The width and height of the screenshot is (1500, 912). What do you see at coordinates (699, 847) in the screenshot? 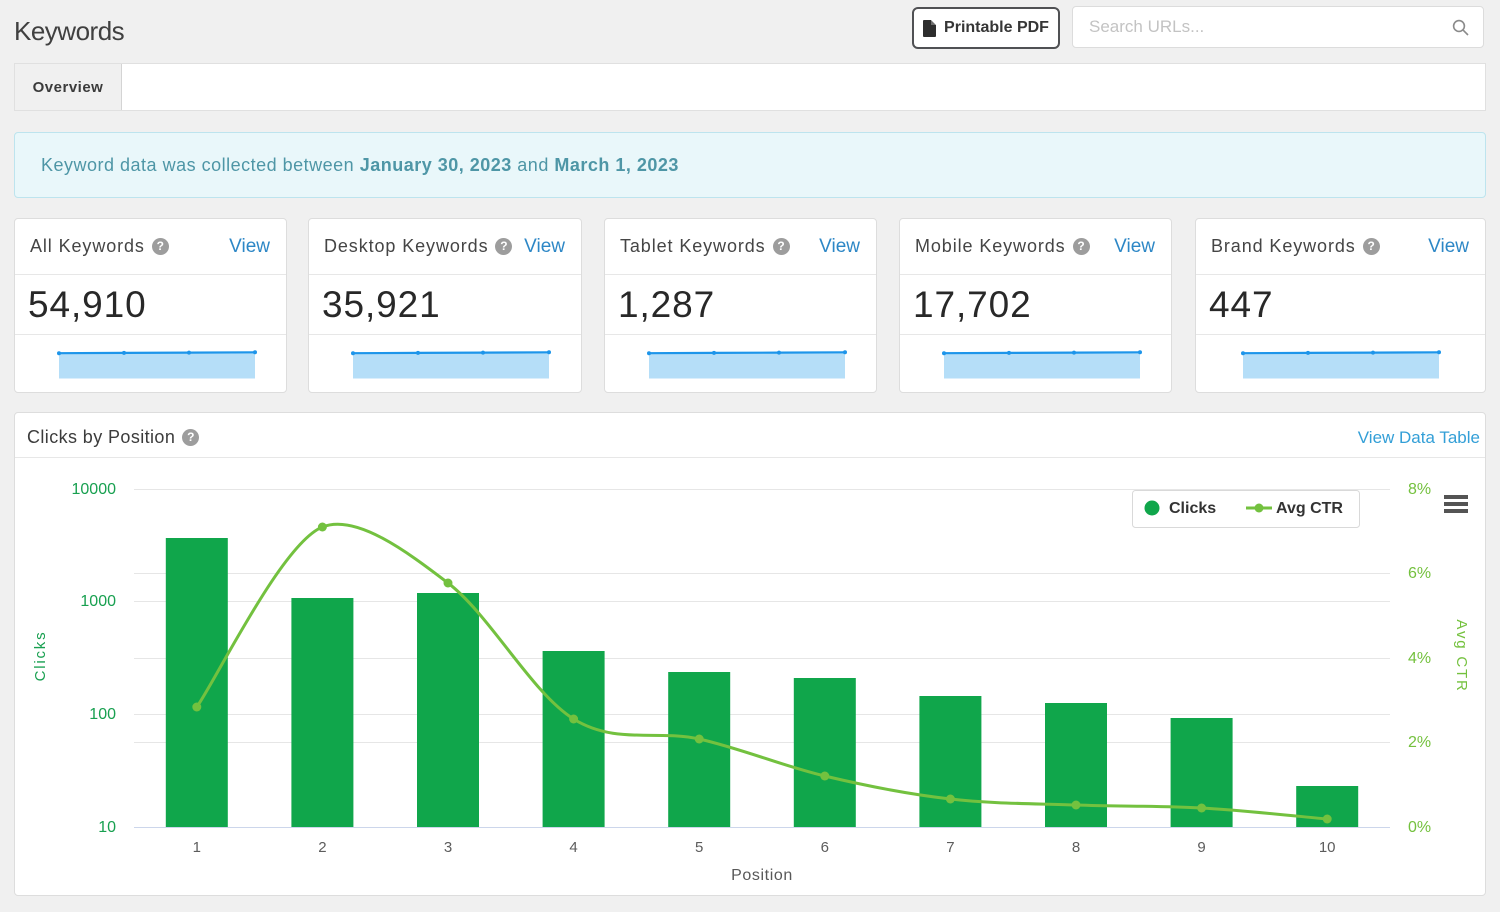
I see `svg-text: 5` at bounding box center [699, 847].